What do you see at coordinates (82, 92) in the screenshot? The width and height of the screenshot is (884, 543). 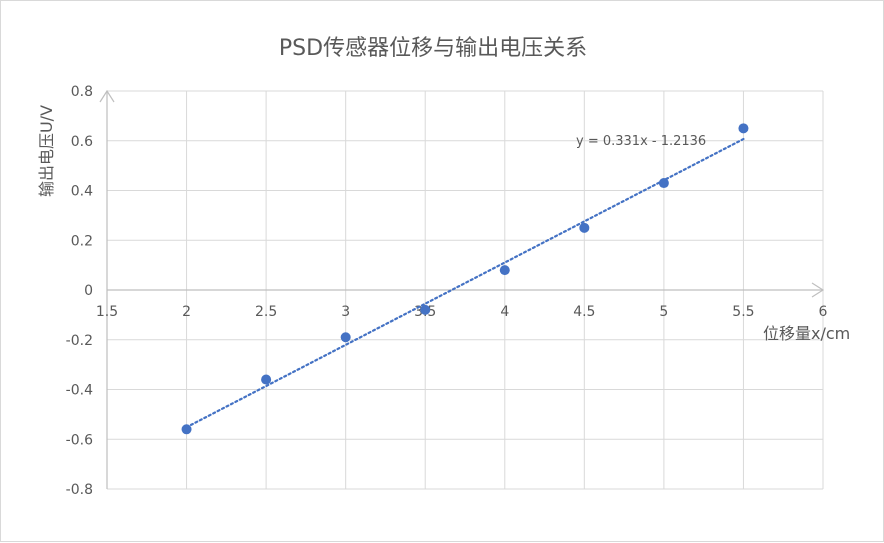 I see `y-tick-label: 0.8` at bounding box center [82, 92].